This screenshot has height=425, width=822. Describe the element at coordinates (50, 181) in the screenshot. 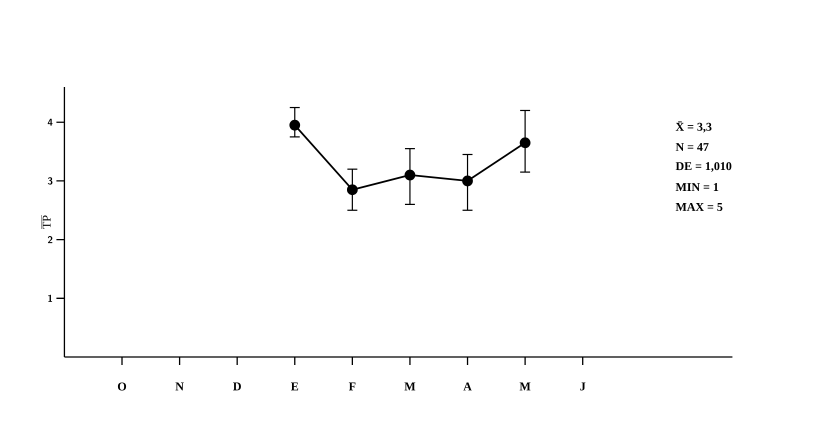

I see `y-tick-label: 3` at that location.